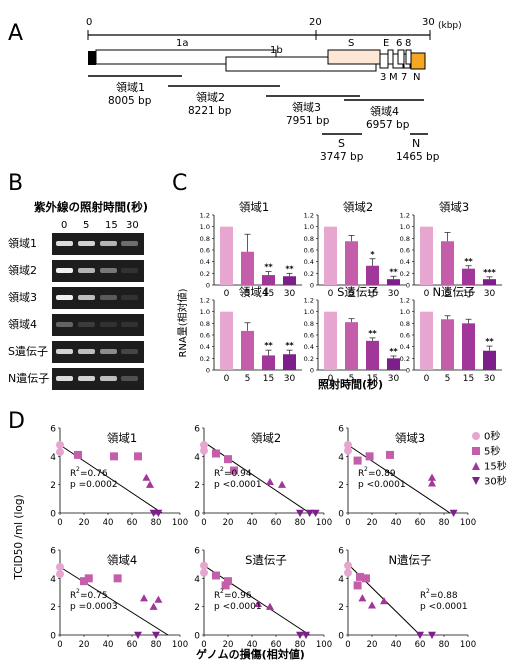 The height and width of the screenshot is (670, 520). What do you see at coordinates (122, 438) in the screenshot?
I see `scatter-panel-title: 領域1` at bounding box center [122, 438].